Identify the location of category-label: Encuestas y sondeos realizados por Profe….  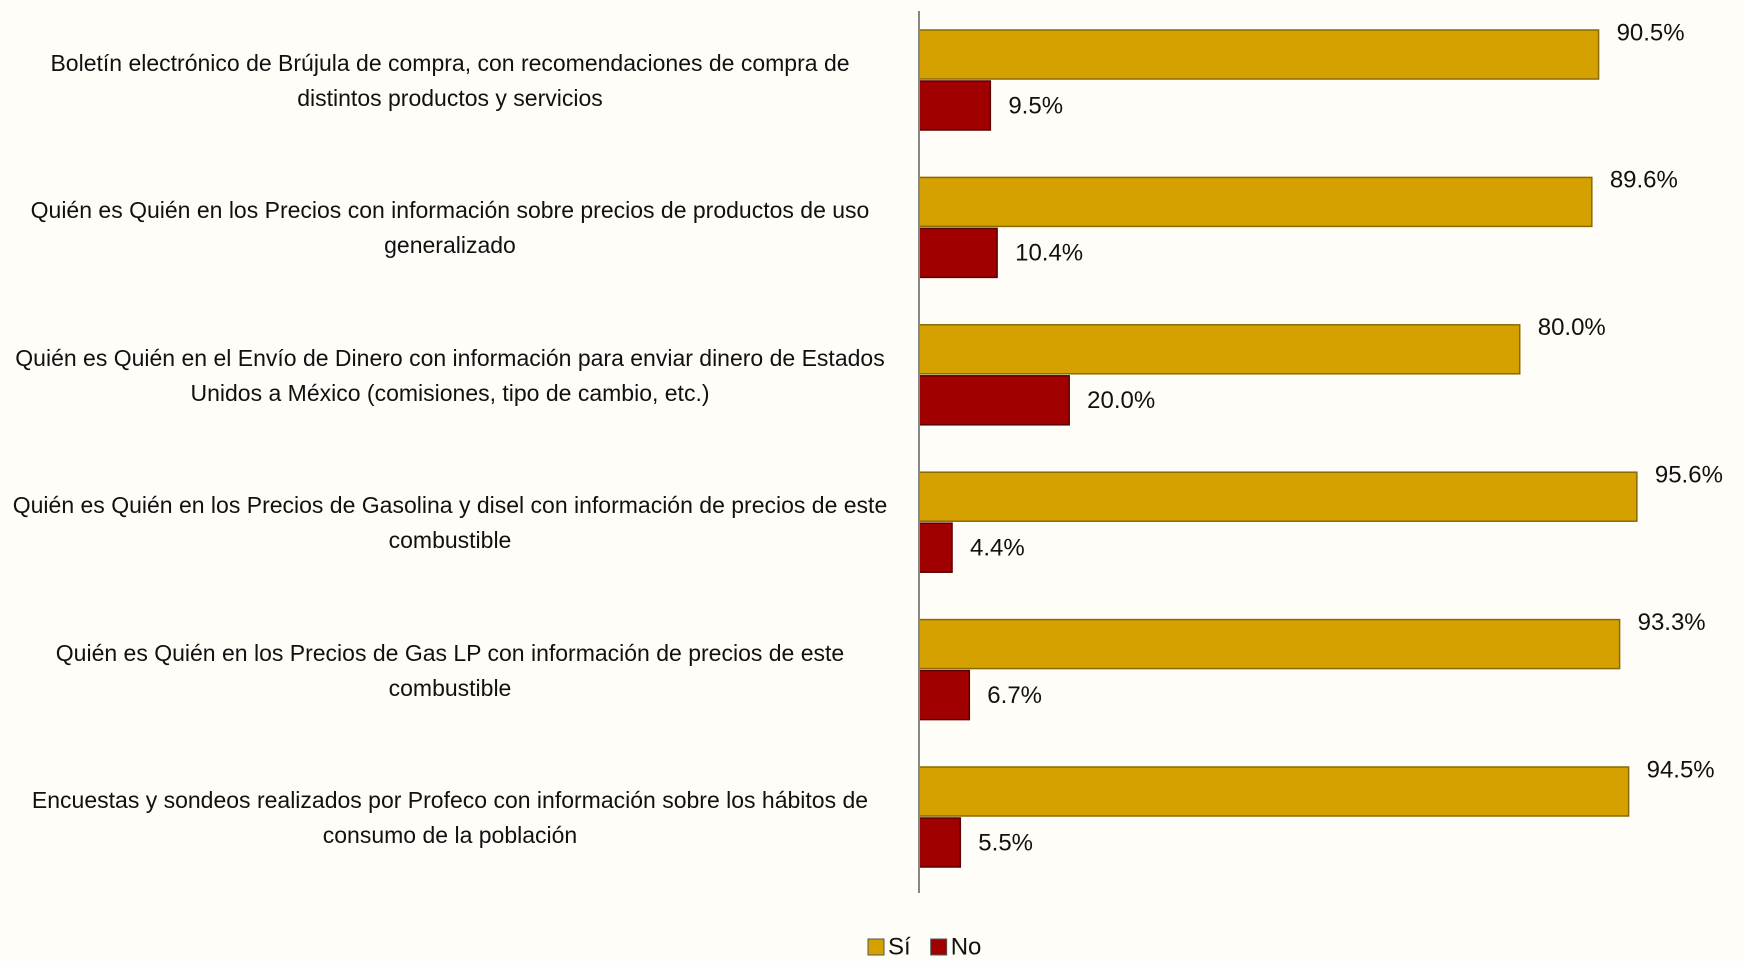
(450, 817).